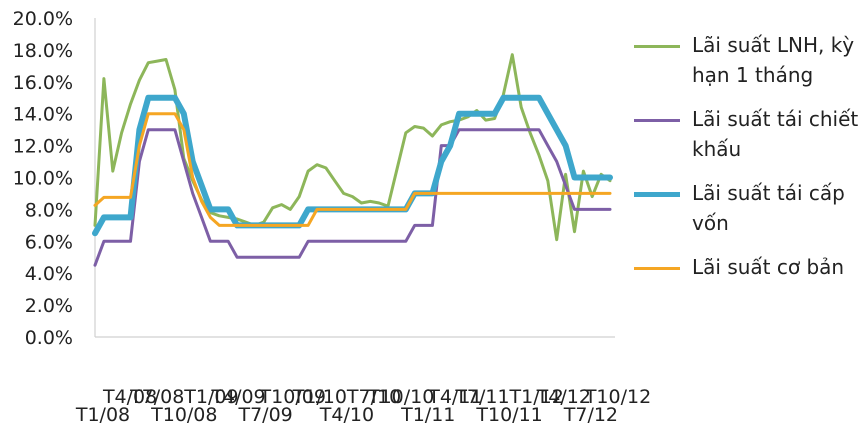 This screenshot has width=859, height=425. Describe the element at coordinates (481, 397) in the screenshot. I see `x-tick-label: T7/11` at that location.